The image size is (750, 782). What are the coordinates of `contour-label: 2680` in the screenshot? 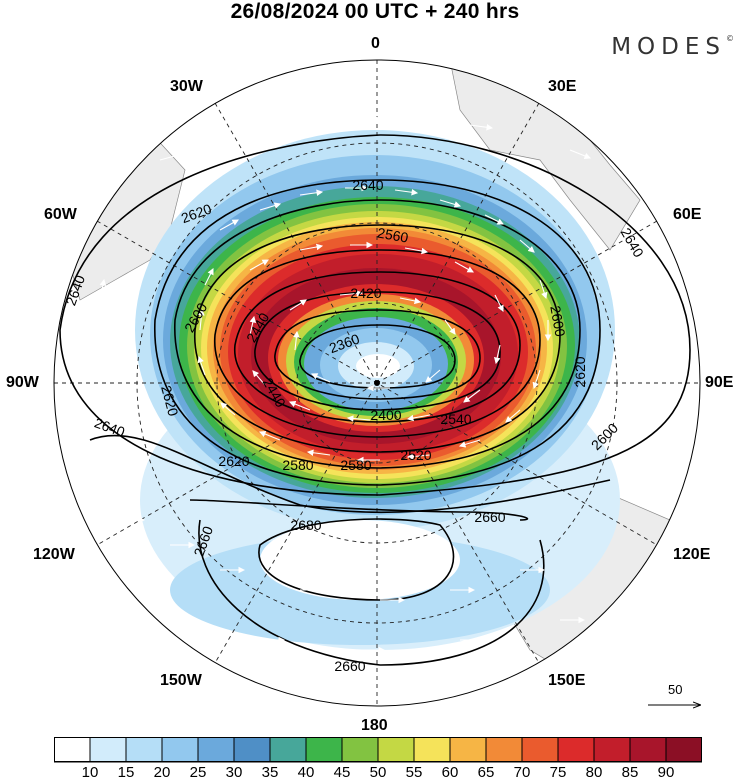 It's located at (305, 525).